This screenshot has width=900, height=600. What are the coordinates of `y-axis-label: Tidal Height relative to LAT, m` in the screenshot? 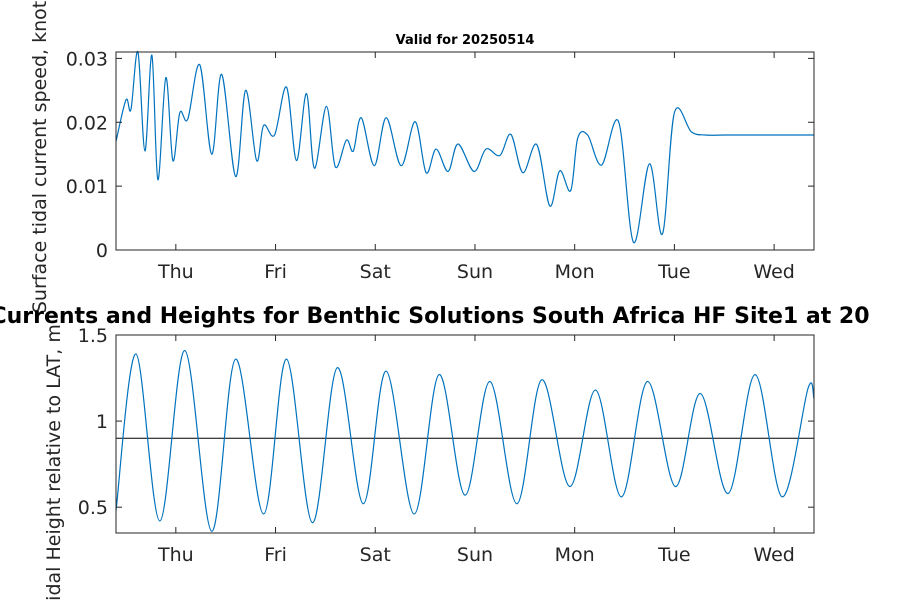 It's located at (54, 462).